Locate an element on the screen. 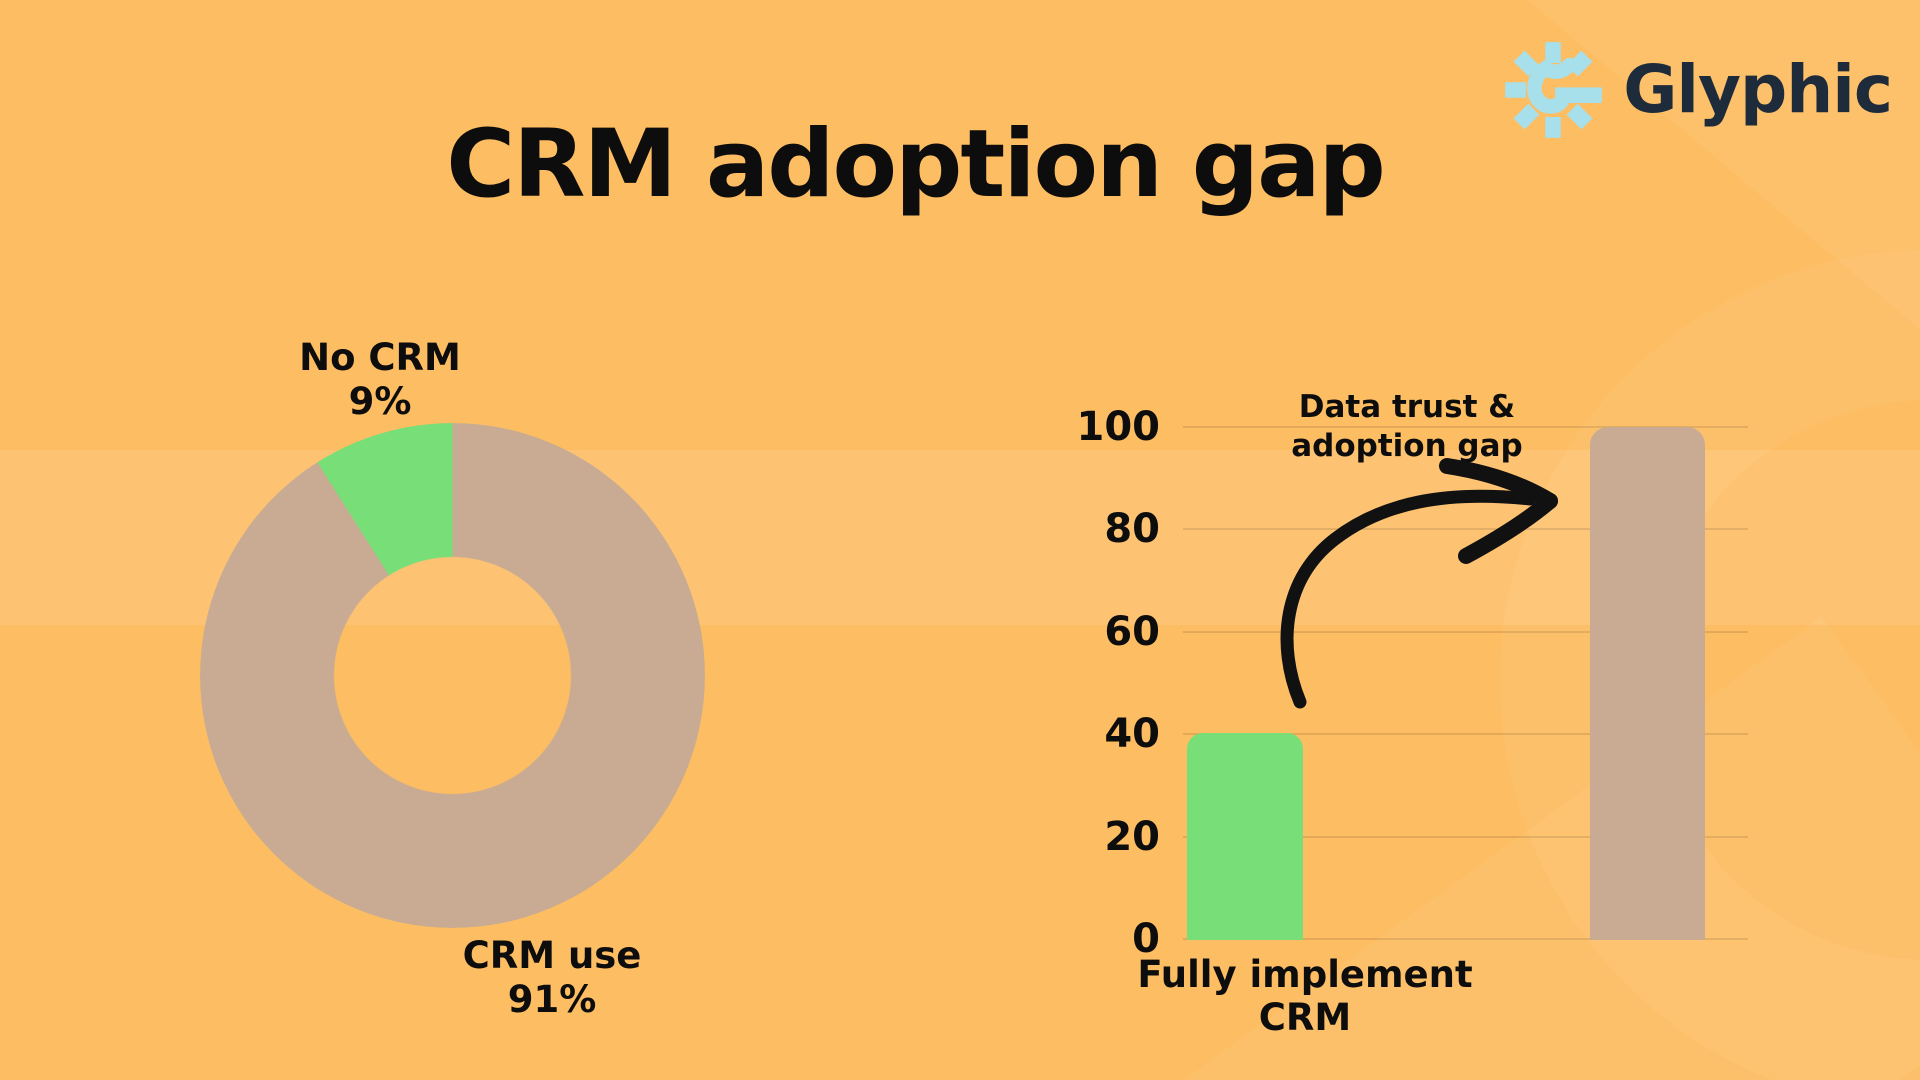 Image resolution: width=1920 pixels, height=1080 pixels. annotation-data-trust-gap: Data trust & adoption gap is located at coordinates (1407, 427).